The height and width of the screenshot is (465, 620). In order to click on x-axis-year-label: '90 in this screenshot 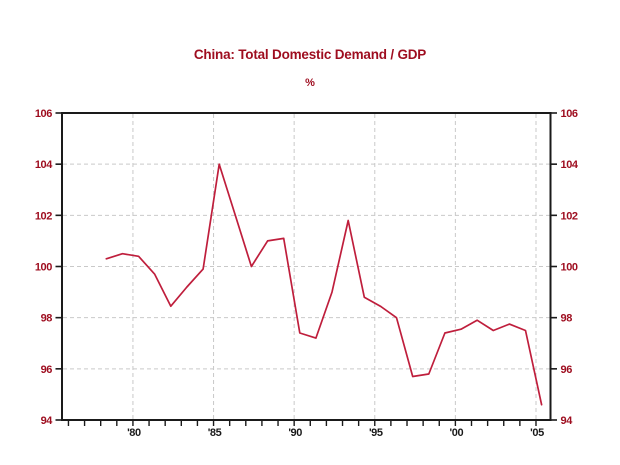, I will do `click(295, 433)`.